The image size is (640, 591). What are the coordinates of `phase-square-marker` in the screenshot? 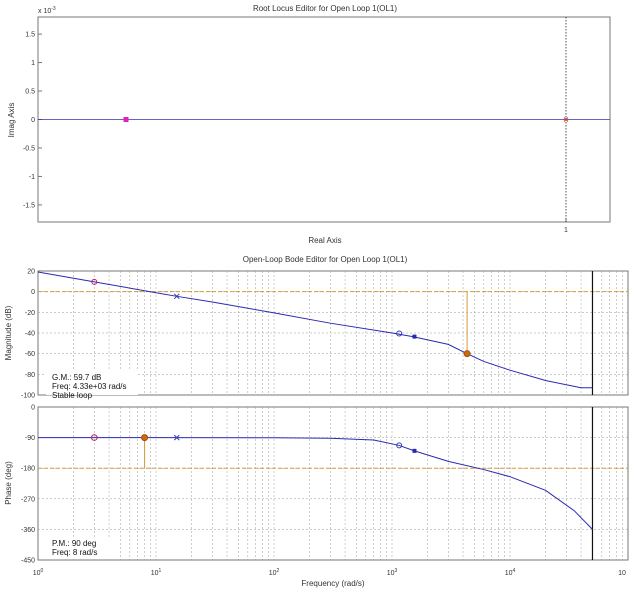 It's located at (414, 450).